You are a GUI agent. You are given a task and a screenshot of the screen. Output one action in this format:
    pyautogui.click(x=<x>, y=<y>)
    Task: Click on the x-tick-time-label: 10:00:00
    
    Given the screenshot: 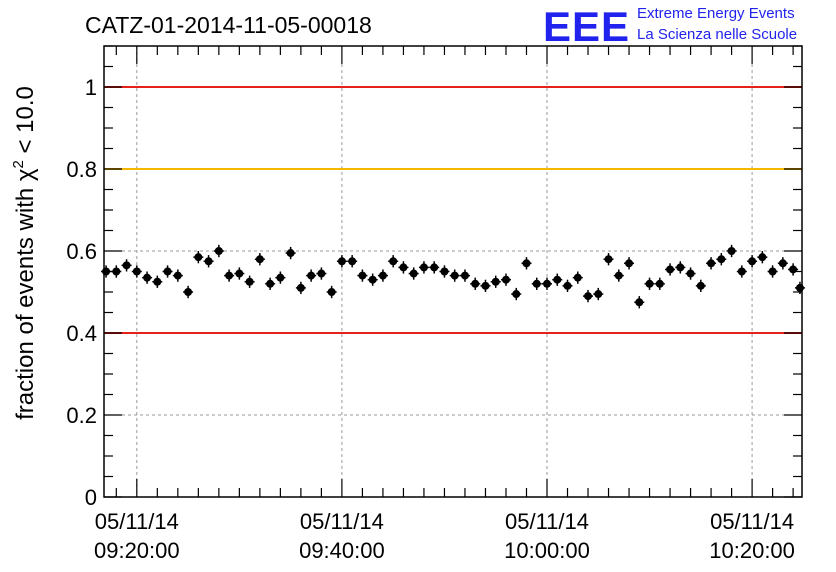 What is the action you would take?
    pyautogui.click(x=547, y=550)
    